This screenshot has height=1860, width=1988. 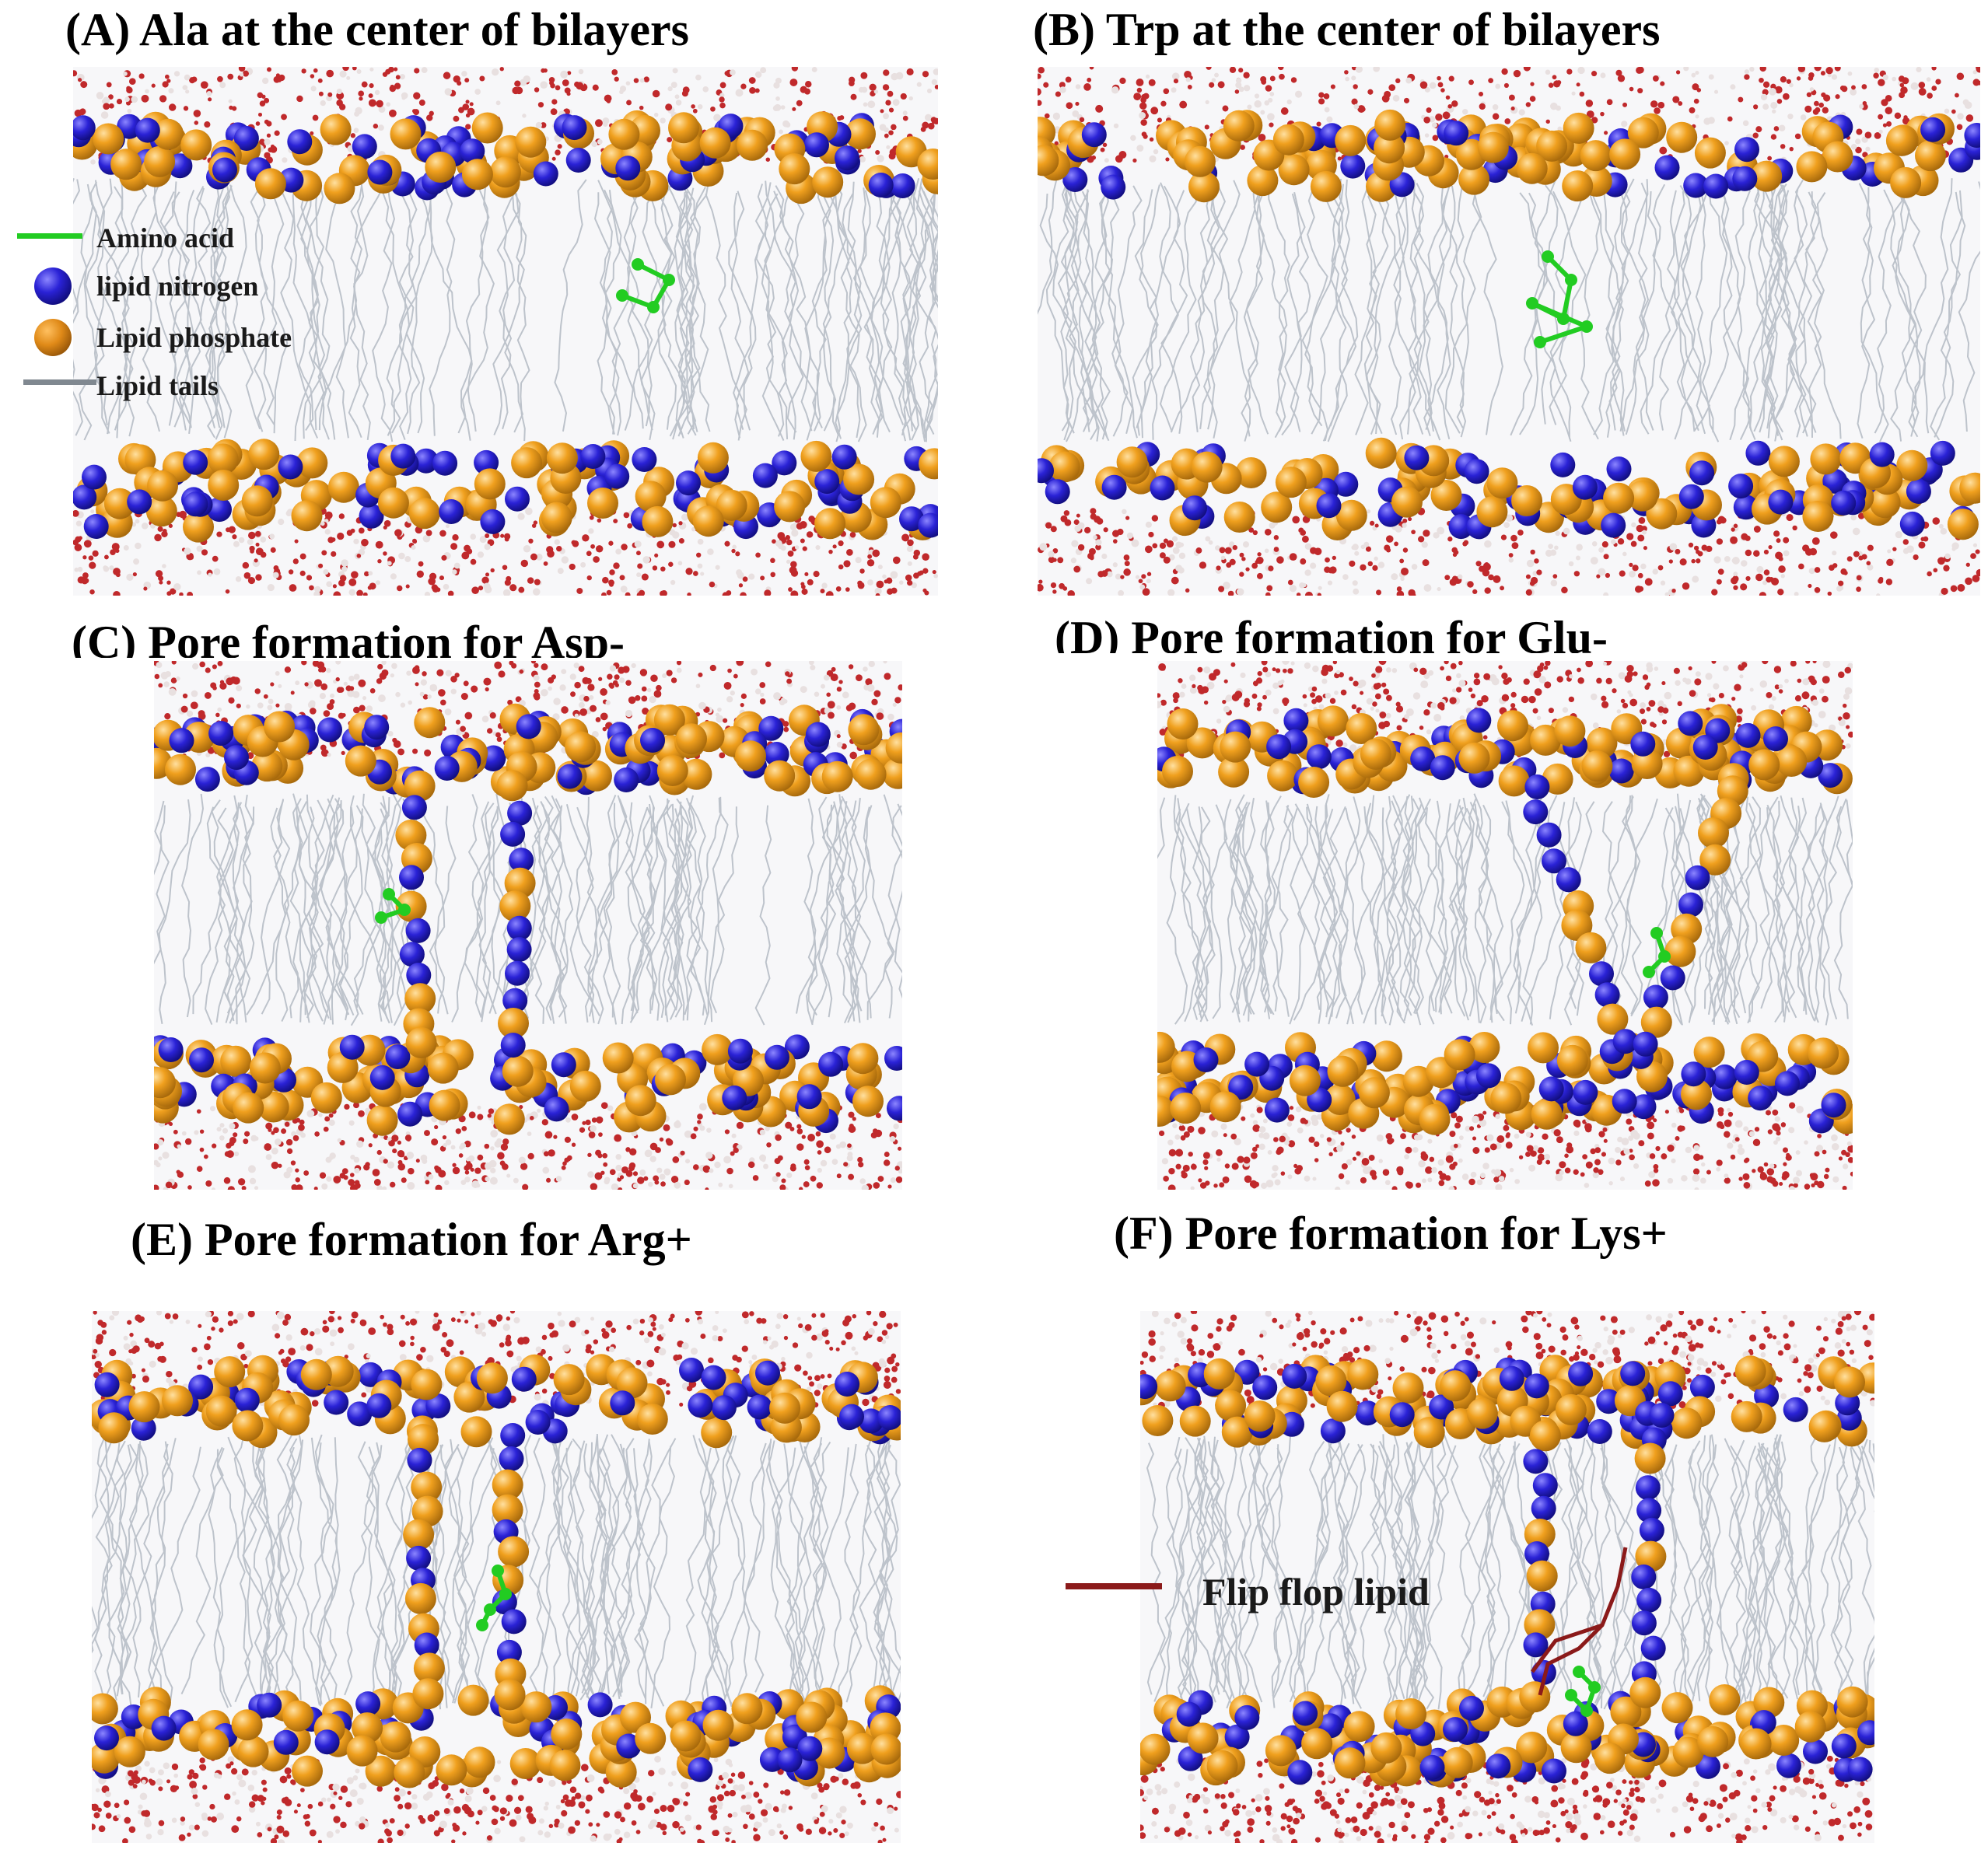 I want to click on legend-lipid-tails-label: Lipid tails, so click(x=158, y=386).